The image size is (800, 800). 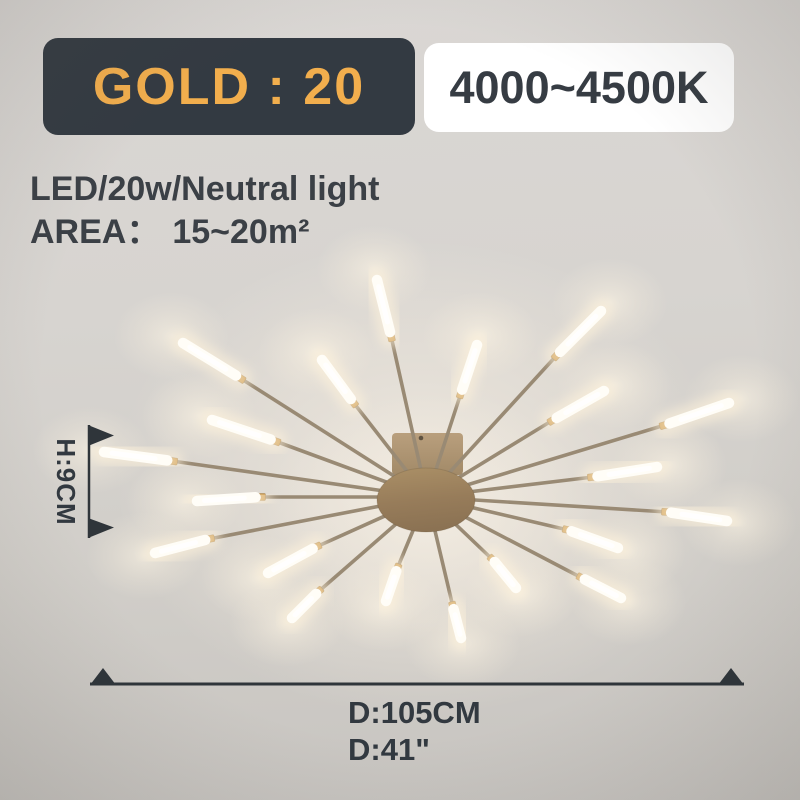 I want to click on diameter-dimension: D:105CM D:41", so click(x=417, y=717).